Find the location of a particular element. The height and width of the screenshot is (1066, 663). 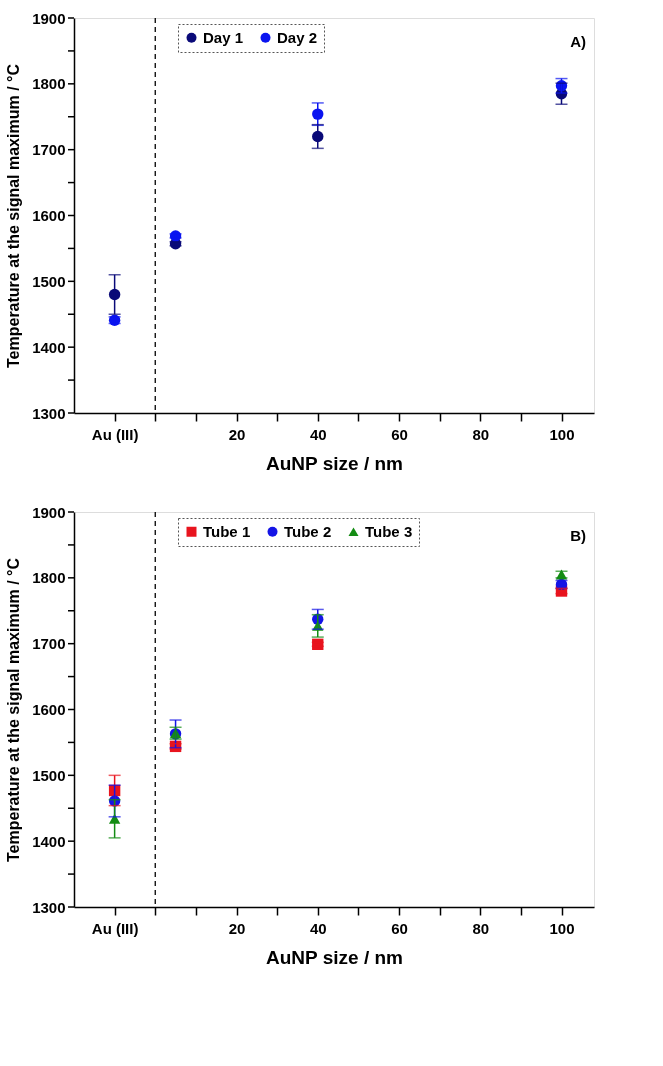

legend-label: Day 1 is located at coordinates (223, 37).